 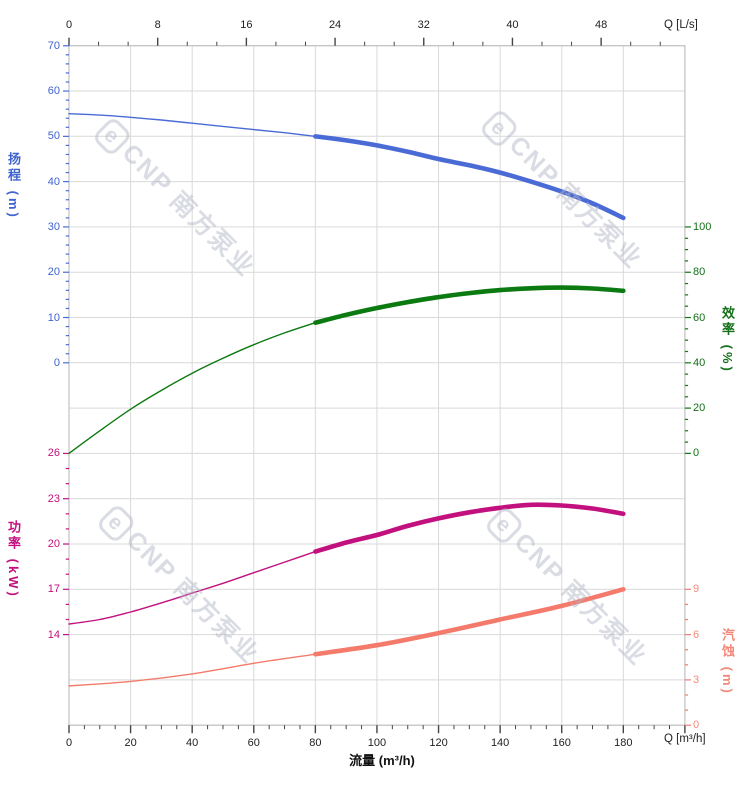 What do you see at coordinates (438, 743) in the screenshot?
I see `bottom-tick-label: 120` at bounding box center [438, 743].